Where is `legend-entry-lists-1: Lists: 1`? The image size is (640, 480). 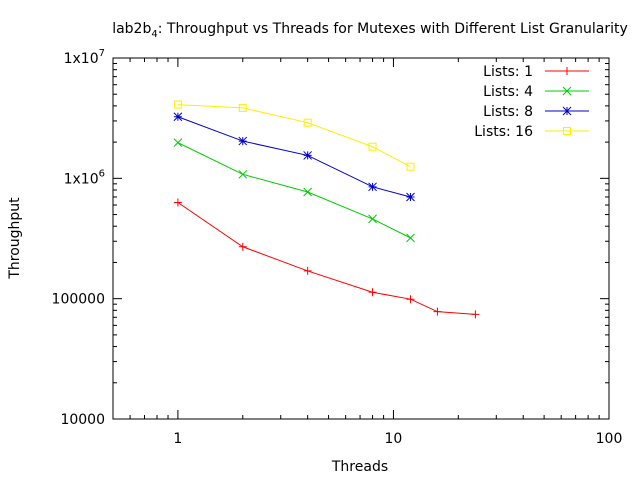 legend-entry-lists-1: Lists: 1 is located at coordinates (536, 72).